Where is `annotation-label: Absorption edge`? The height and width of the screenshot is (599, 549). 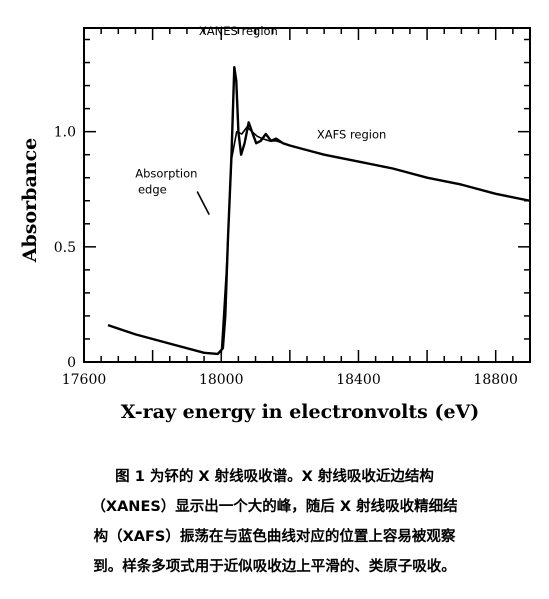
annotation-label: Absorption edge is located at coordinates (166, 182).